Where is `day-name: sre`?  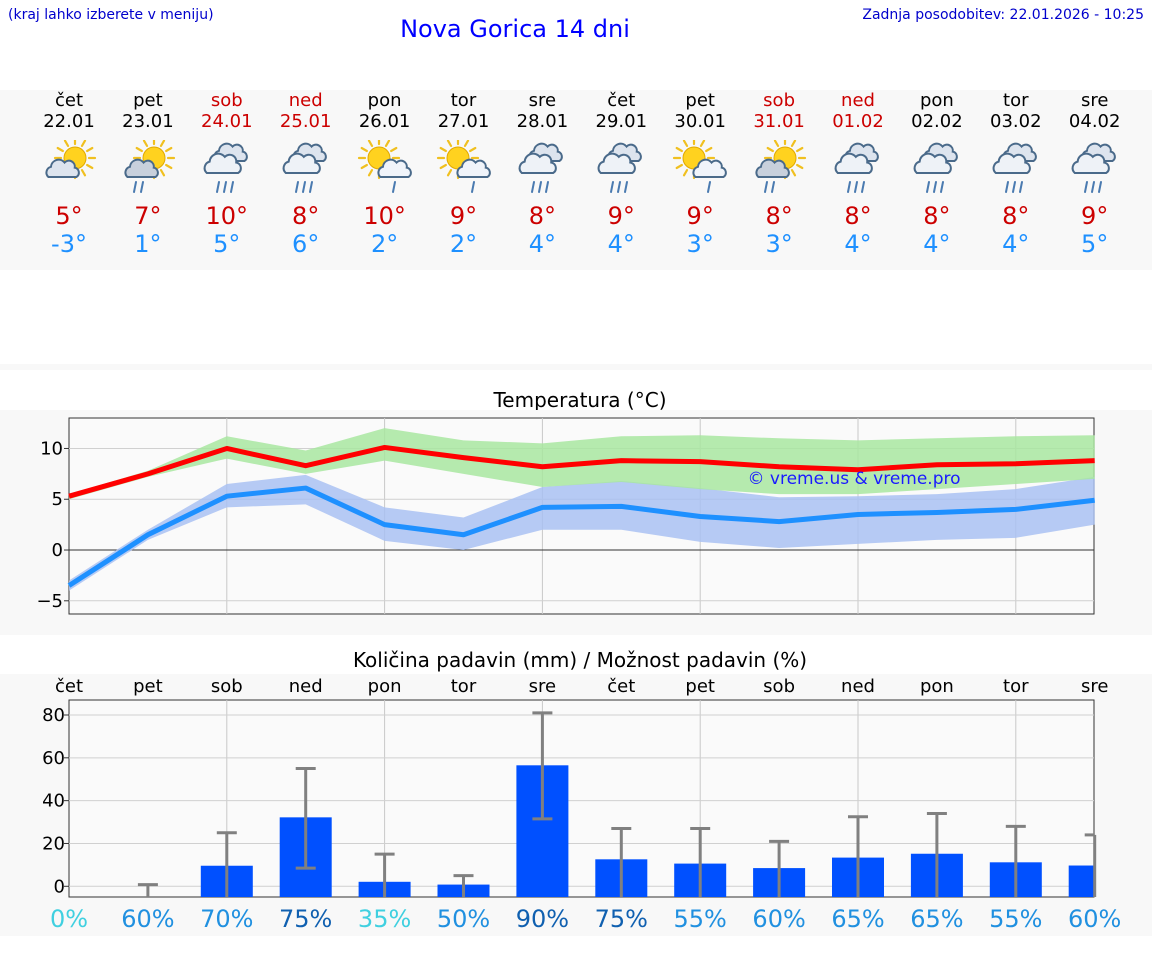 day-name: sre is located at coordinates (542, 100).